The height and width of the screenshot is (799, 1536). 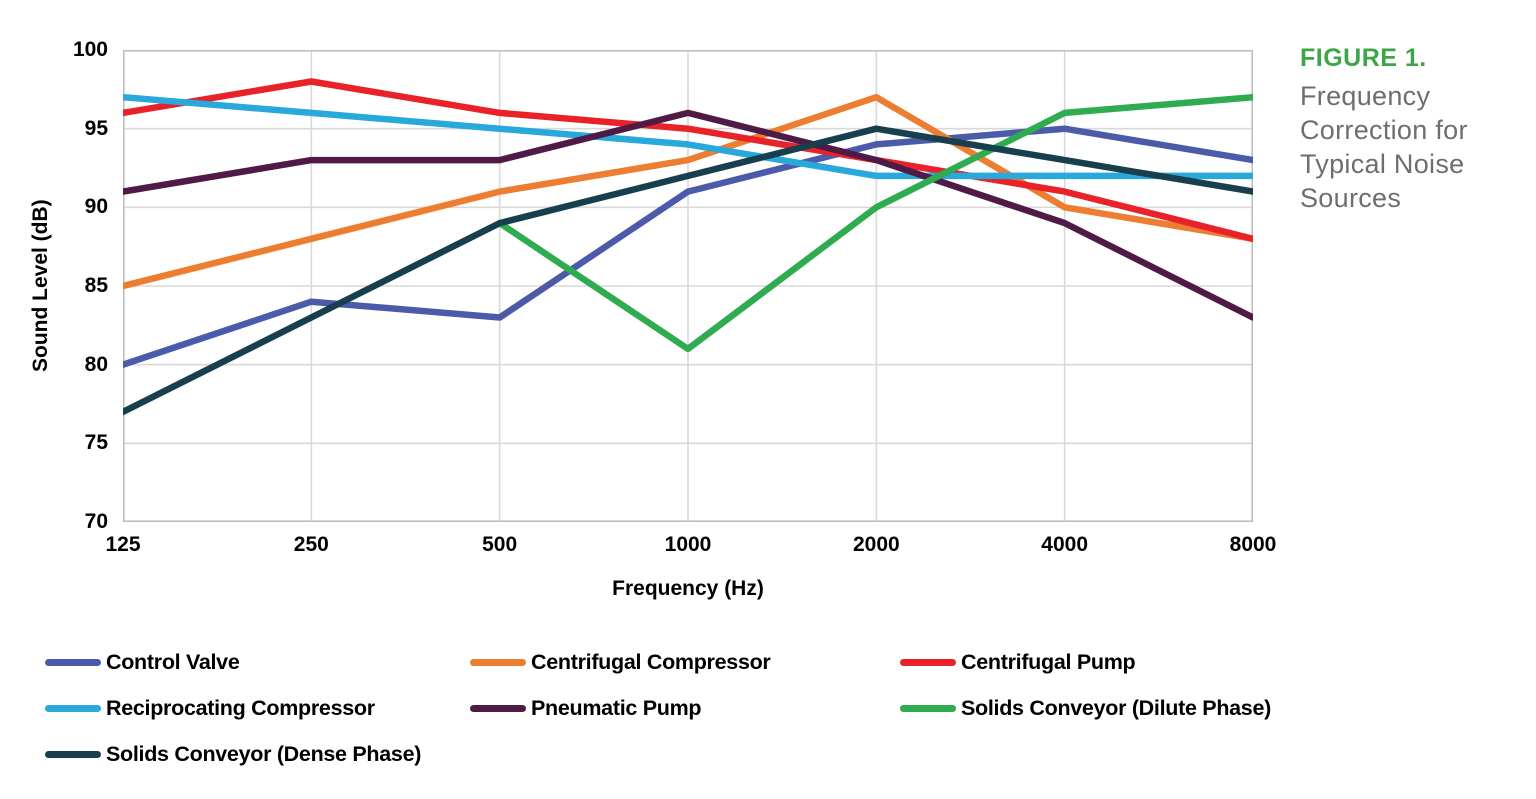 What do you see at coordinates (928, 708) in the screenshot?
I see `legend-swatch-solids-conveyor-dilute-phase` at bounding box center [928, 708].